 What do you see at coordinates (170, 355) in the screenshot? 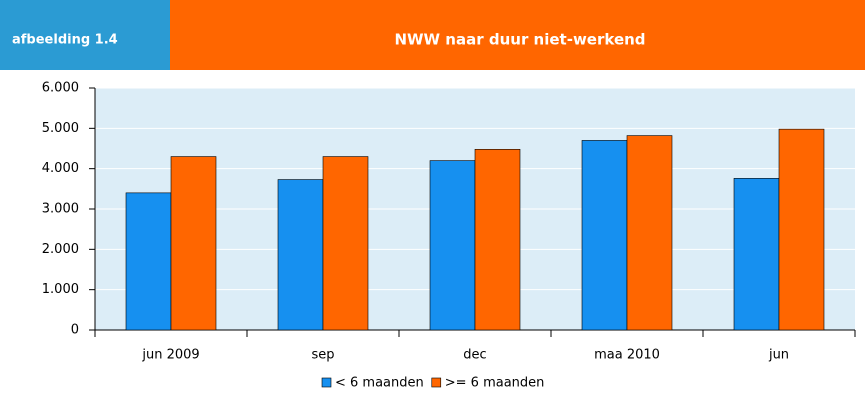
I see `x-tick-label: jun 2009` at bounding box center [170, 355].